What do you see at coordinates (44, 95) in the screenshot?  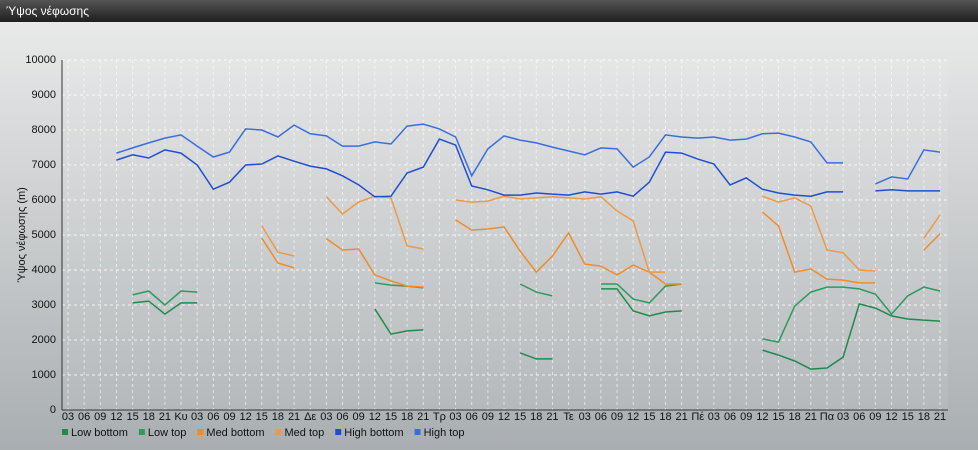 I see `y-tick-label: 9000` at bounding box center [44, 95].